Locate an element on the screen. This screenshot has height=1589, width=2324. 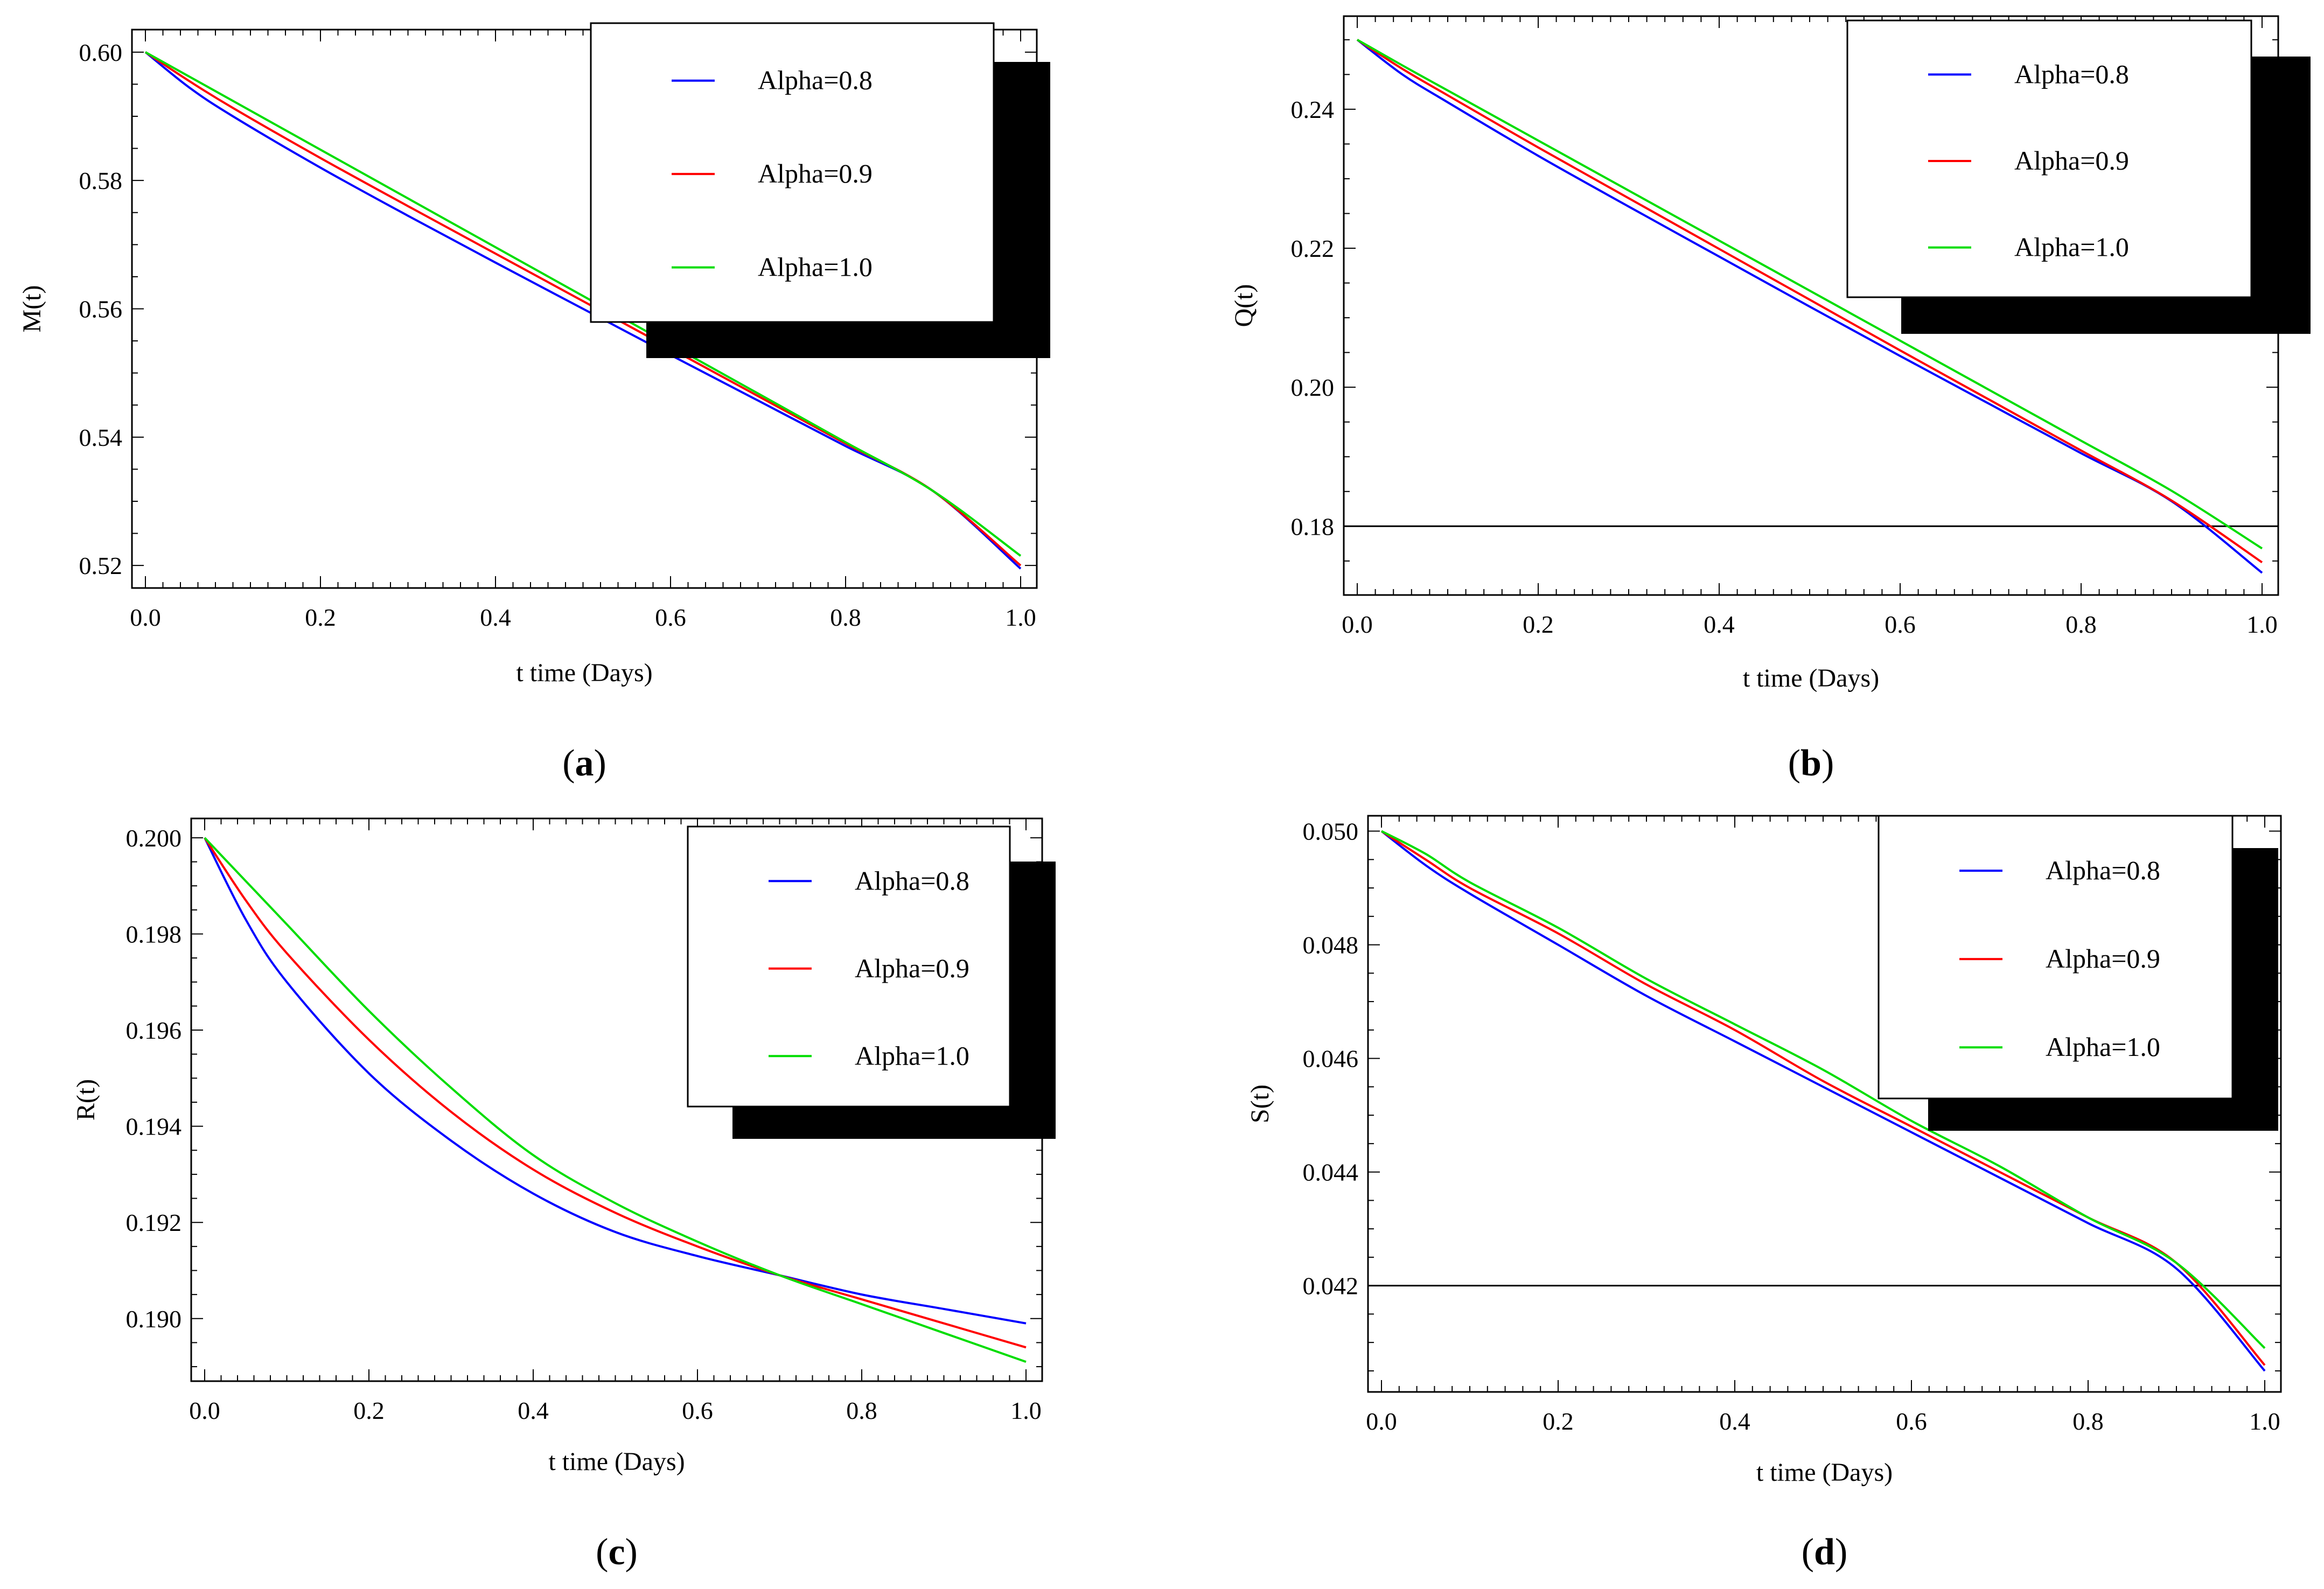
y-tick-label: 0.194 is located at coordinates (154, 1126).